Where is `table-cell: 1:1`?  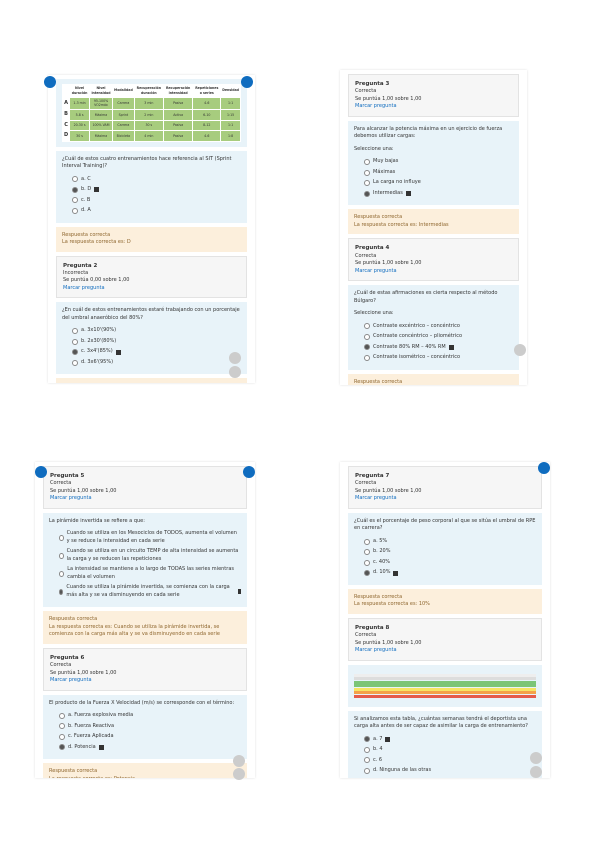 table-cell: 1:1 is located at coordinates (230, 125).